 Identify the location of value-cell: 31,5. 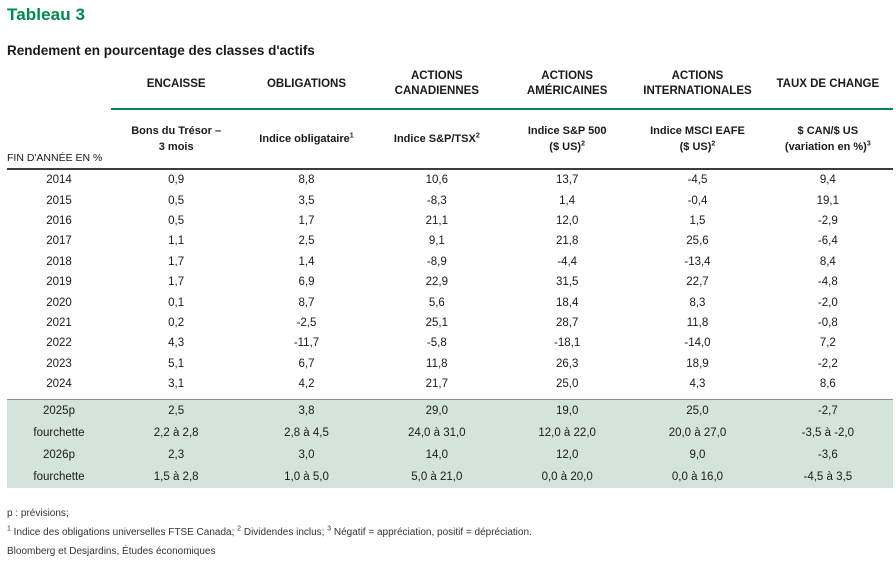
(567, 282).